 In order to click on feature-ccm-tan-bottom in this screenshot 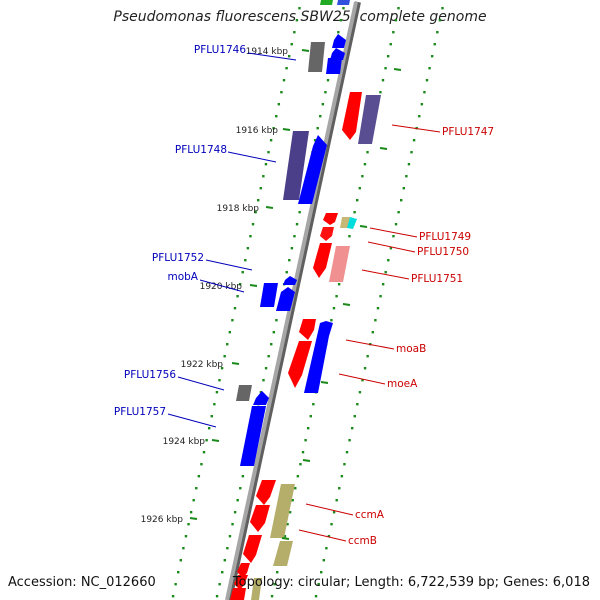, I will do `click(256, 589)`.